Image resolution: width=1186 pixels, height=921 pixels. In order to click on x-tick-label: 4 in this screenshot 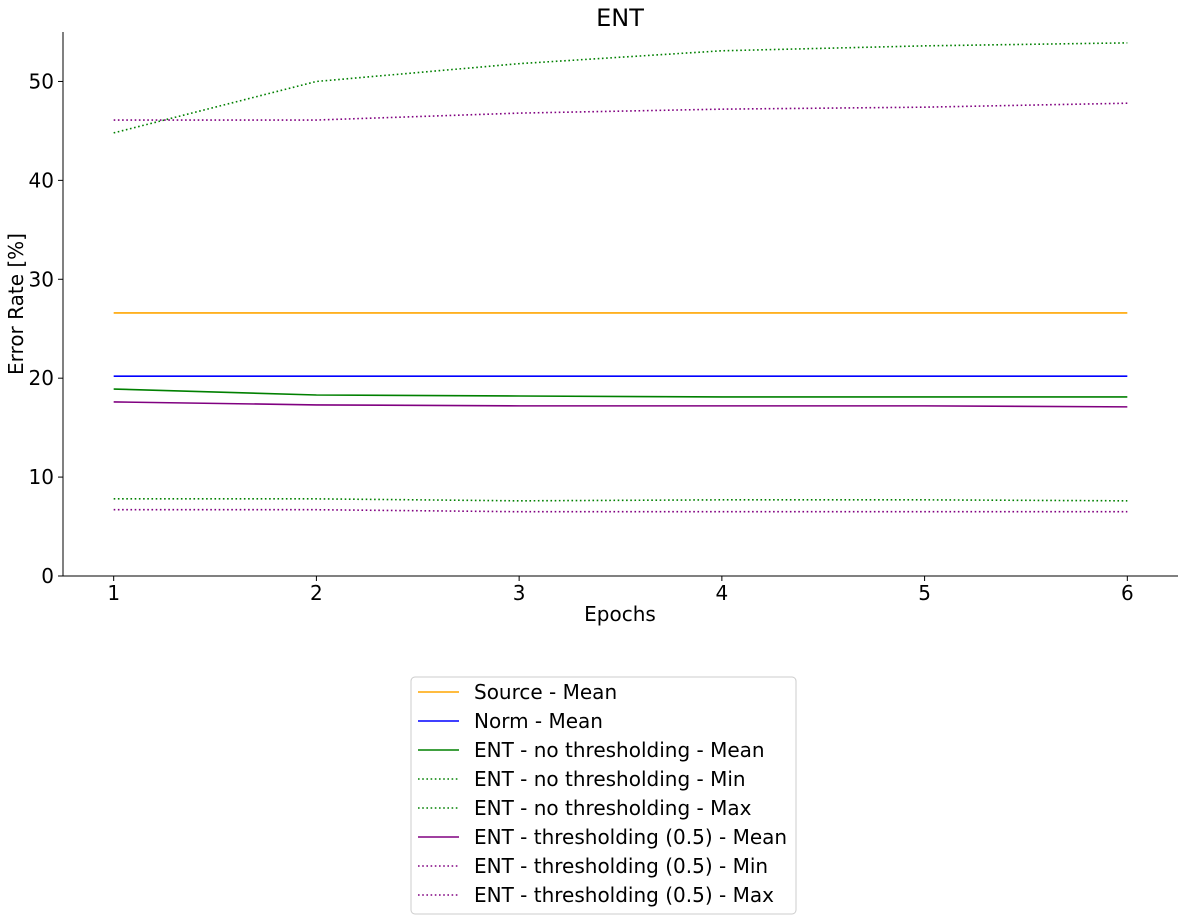, I will do `click(721, 593)`.